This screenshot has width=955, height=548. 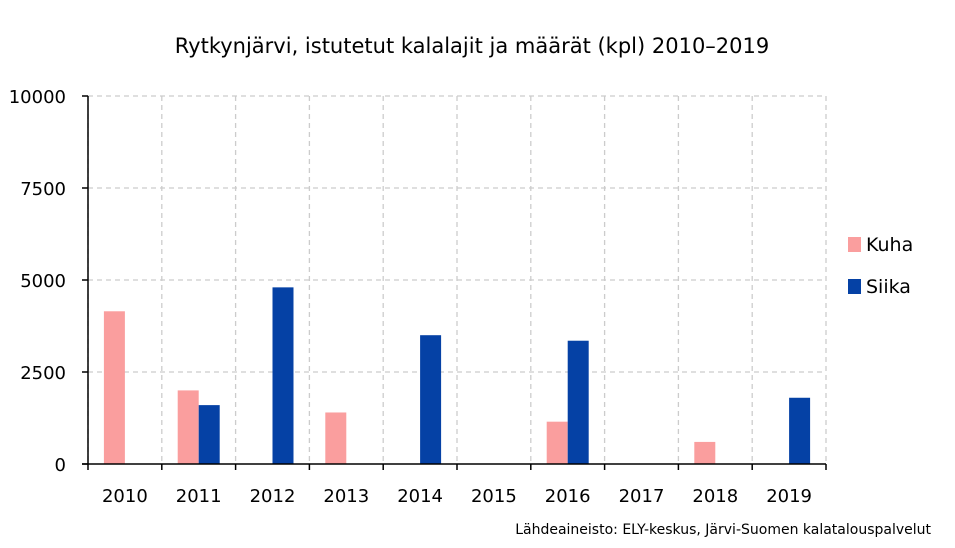 What do you see at coordinates (880, 266) in the screenshot?
I see `legend: Kuha Siika` at bounding box center [880, 266].